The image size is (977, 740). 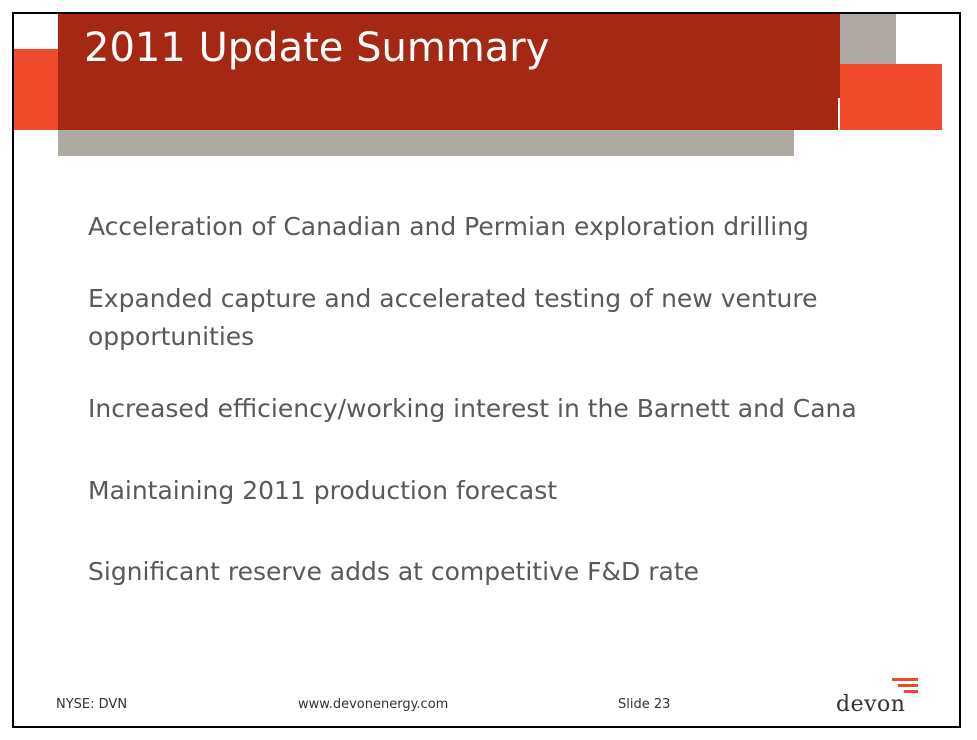 I want to click on accent-block-left, so click(x=36, y=89).